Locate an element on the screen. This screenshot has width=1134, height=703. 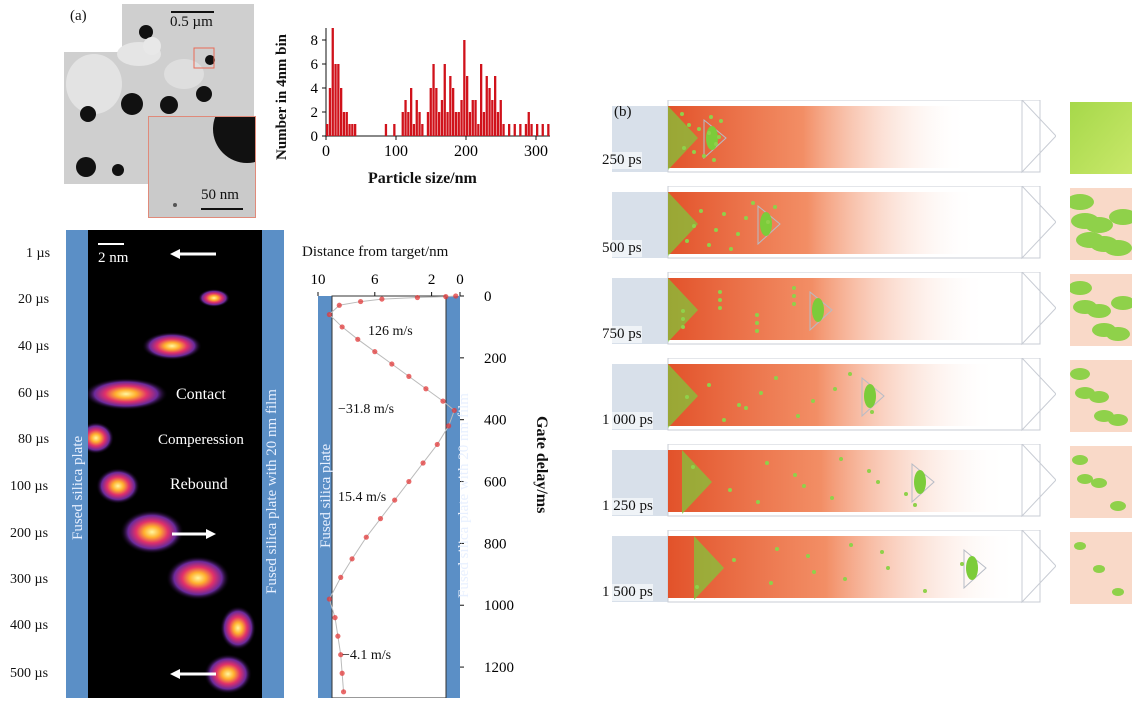
time-label: 500 µs is located at coordinates (29, 673).